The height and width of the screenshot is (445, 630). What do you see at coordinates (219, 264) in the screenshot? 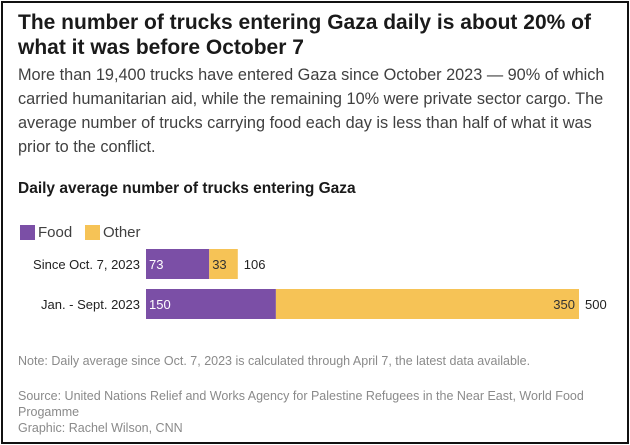
I see `data-label-other-since-oct-7-2023: 33` at bounding box center [219, 264].